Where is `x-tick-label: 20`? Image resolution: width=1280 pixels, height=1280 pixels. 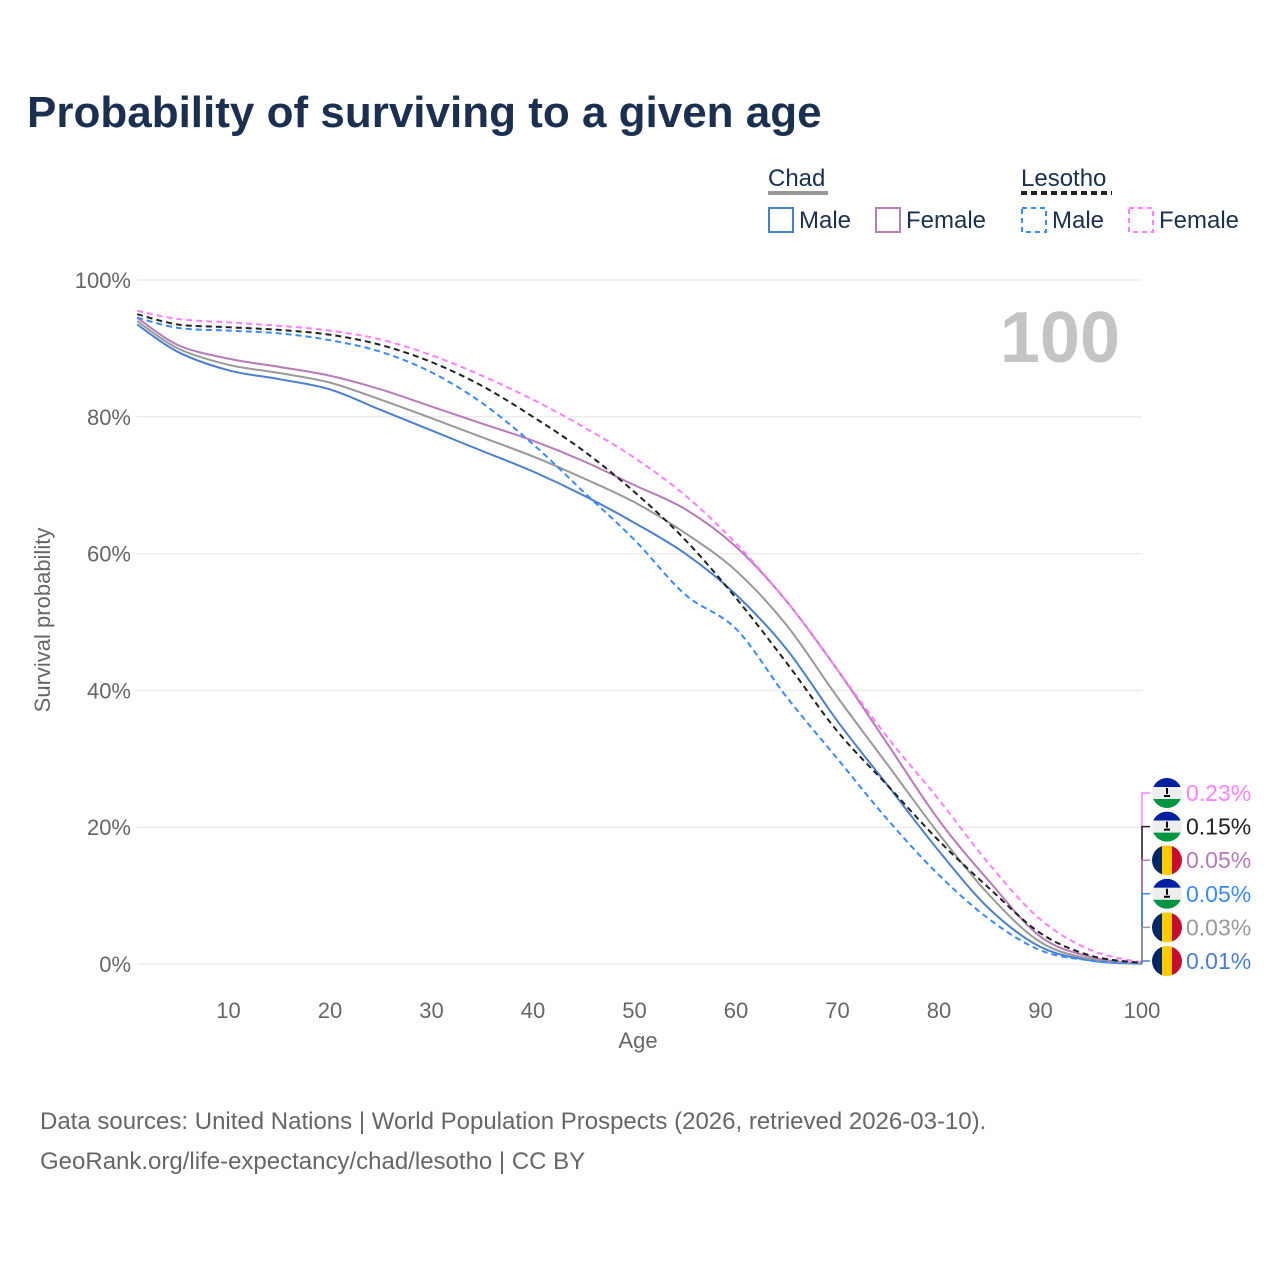
x-tick-label: 20 is located at coordinates (330, 1010).